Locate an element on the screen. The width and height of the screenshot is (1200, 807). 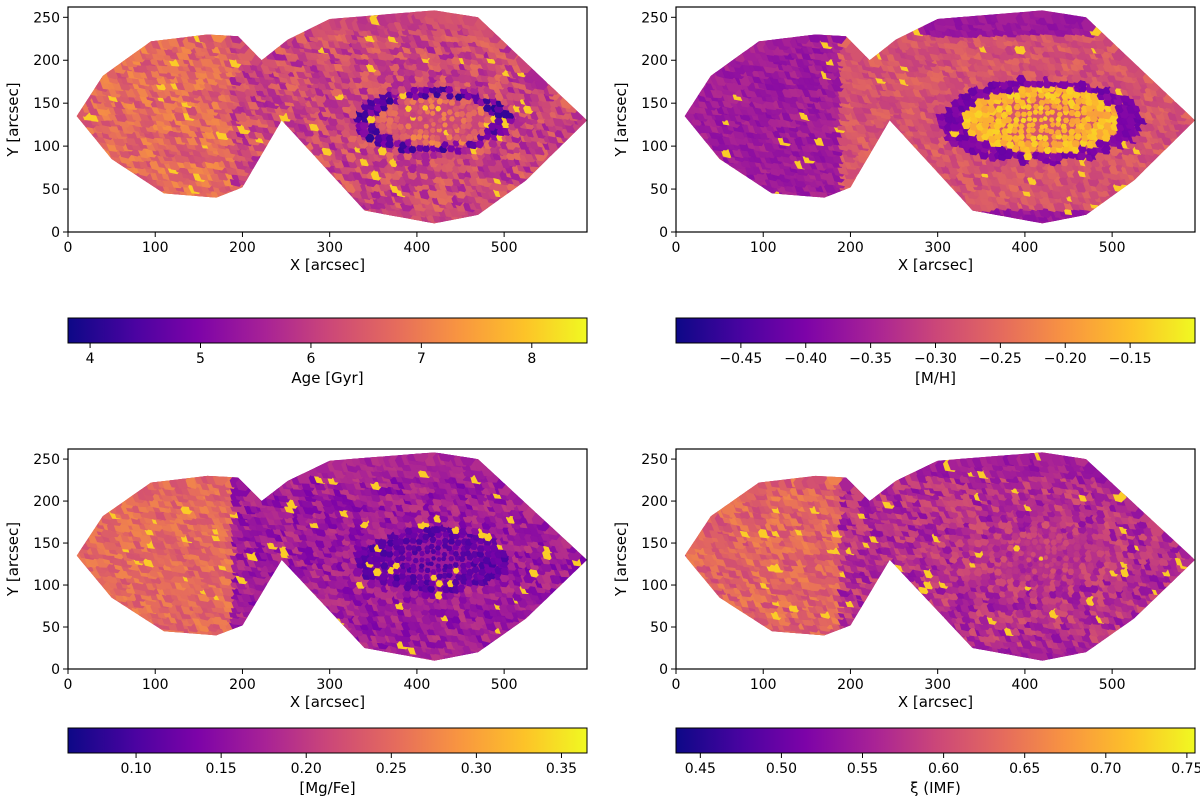
colorbar-tick-label: 8 is located at coordinates (531, 359).